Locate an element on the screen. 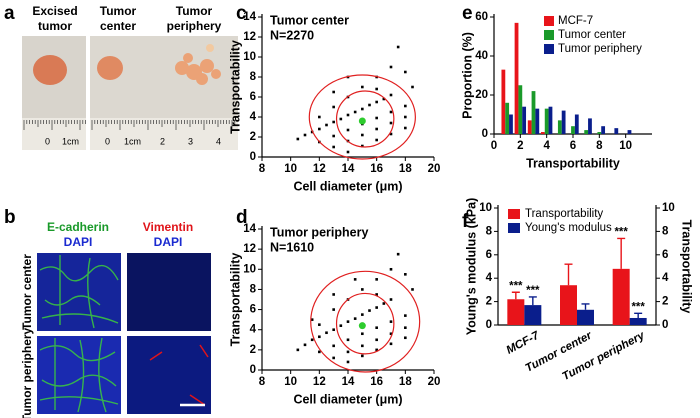  x-tick-label: 16 is located at coordinates (376, 382).